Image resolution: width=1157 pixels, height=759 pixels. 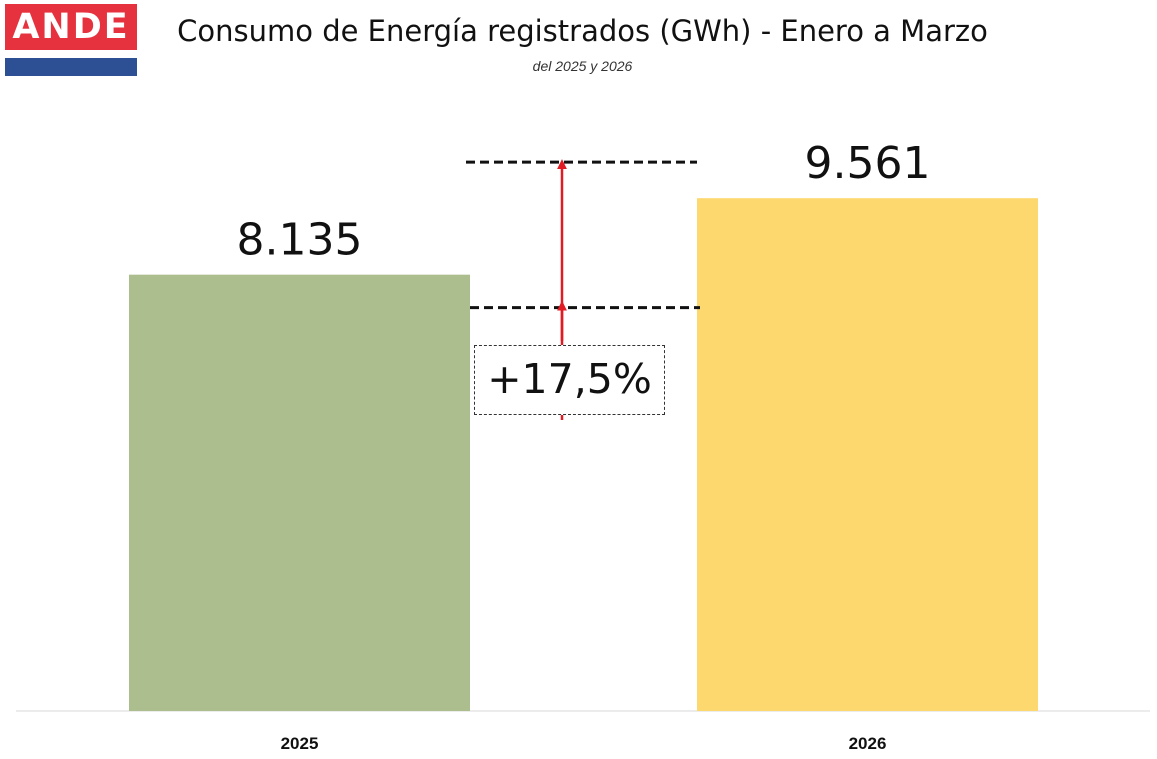 What do you see at coordinates (868, 163) in the screenshot?
I see `value-label-2026: 9.561` at bounding box center [868, 163].